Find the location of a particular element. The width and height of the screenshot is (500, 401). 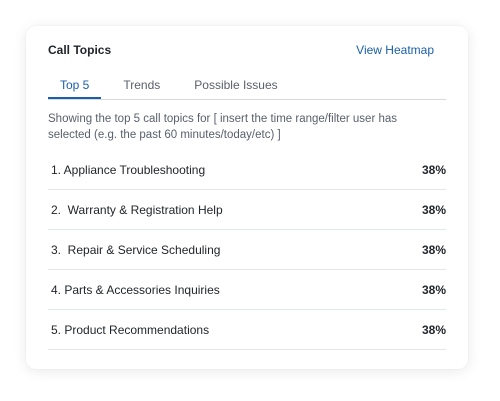

tab-possible-issues: Possible Issues is located at coordinates (236, 85).